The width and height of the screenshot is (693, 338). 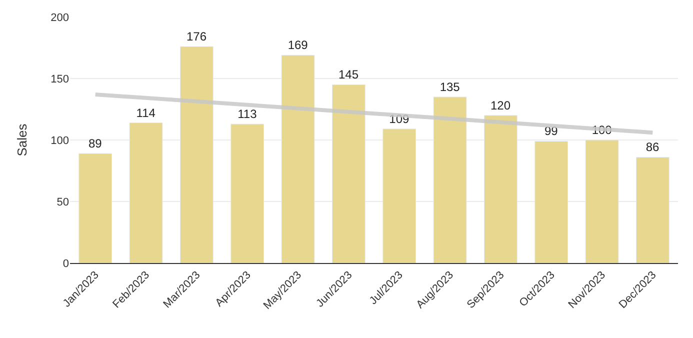 What do you see at coordinates (59, 18) in the screenshot?
I see `y-tick-label: 200` at bounding box center [59, 18].